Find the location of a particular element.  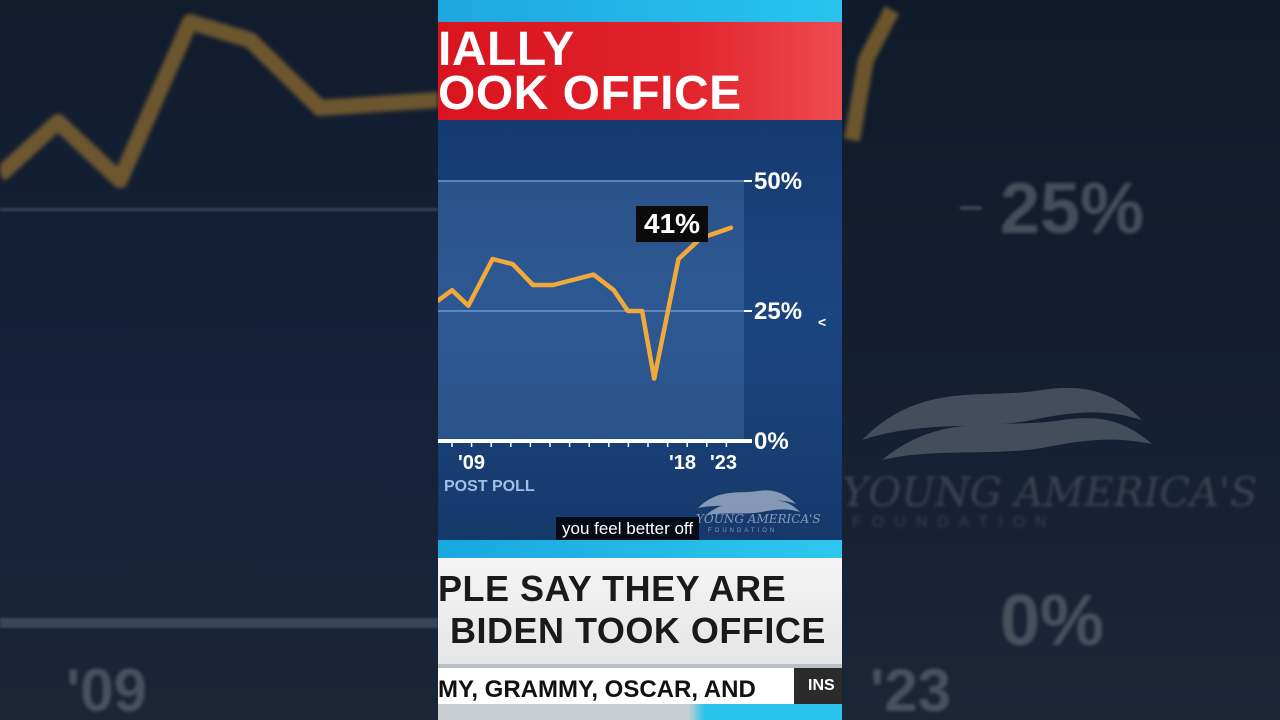

backdrop-right-tick-mark is located at coordinates (971, 208).